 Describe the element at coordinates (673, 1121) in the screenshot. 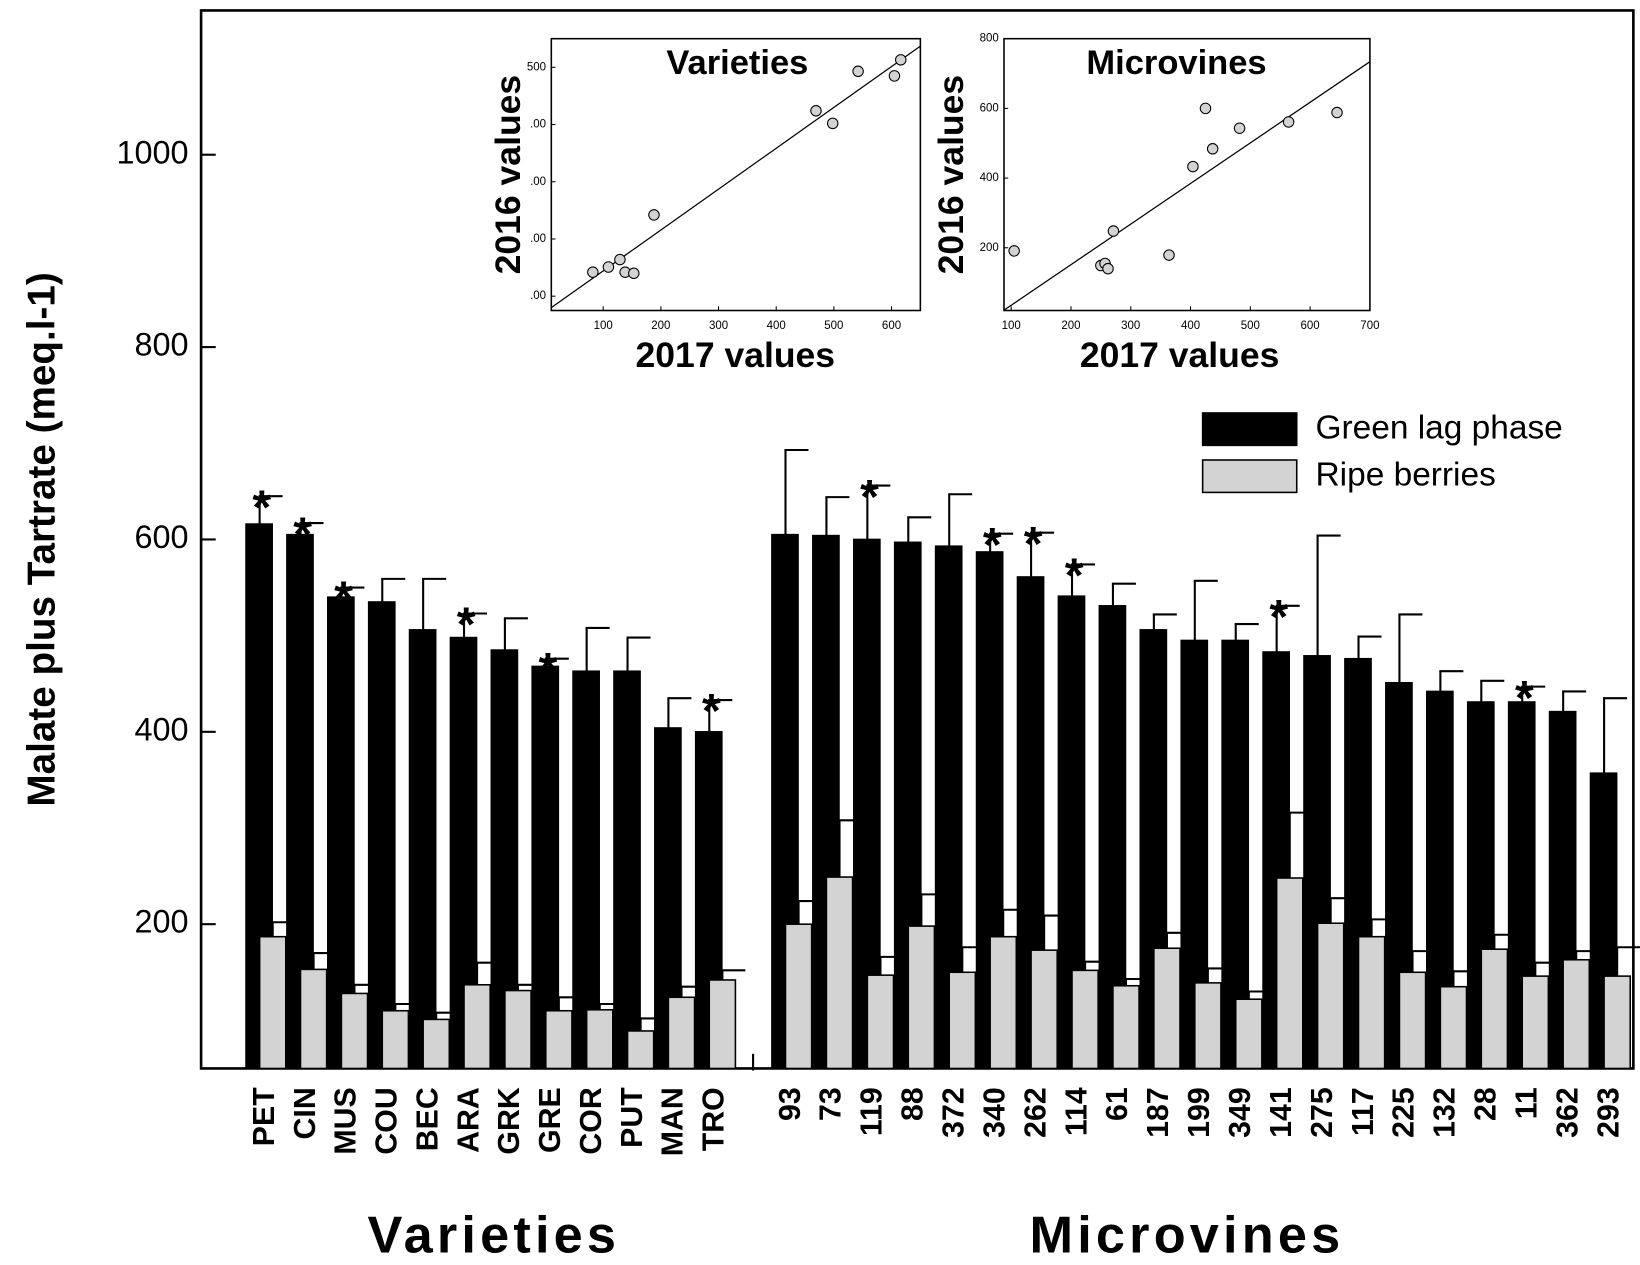

I see `x-tick-label: MAN` at that location.